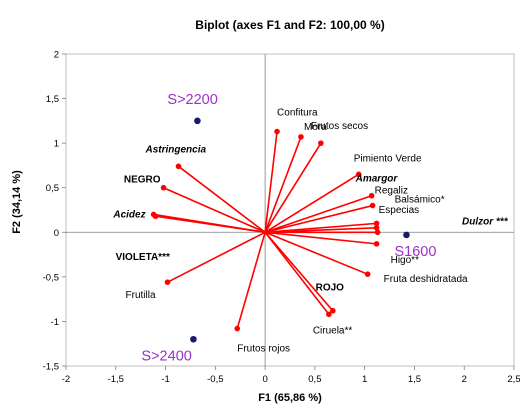 The image size is (520, 405). I want to click on x-tick-label: 1, so click(364, 379).